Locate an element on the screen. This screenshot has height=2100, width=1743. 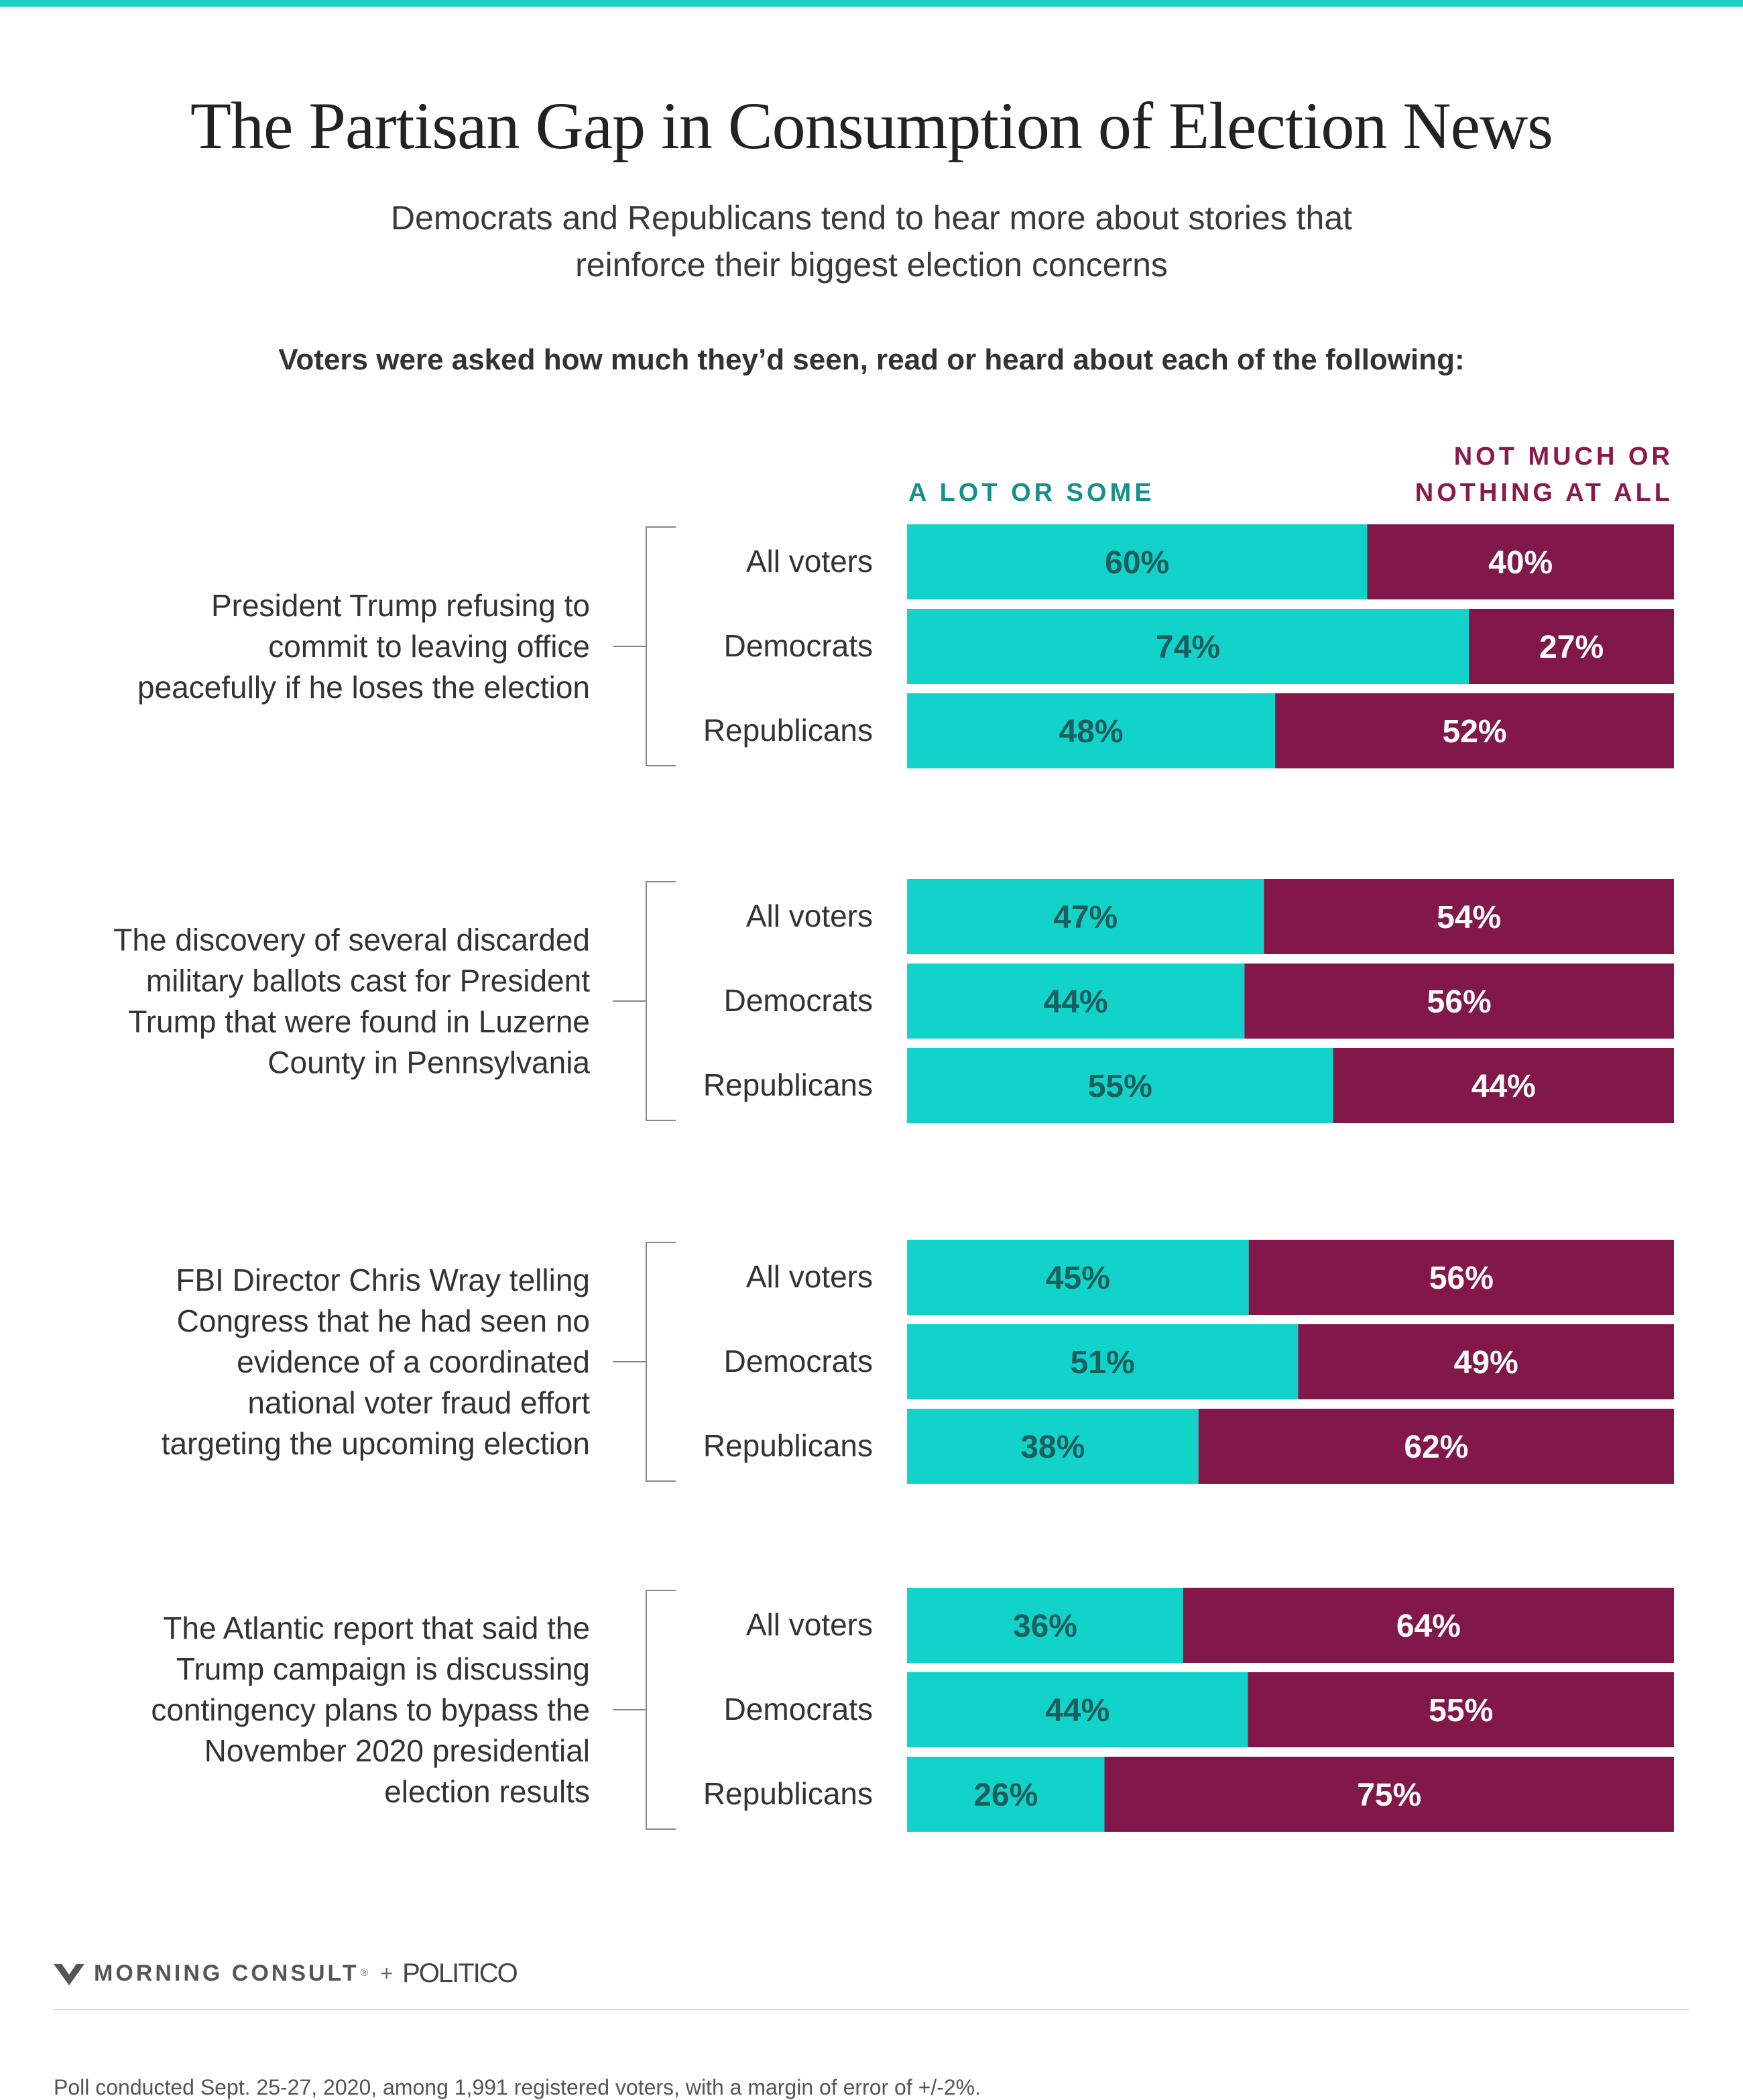
politico-wordmark: POLITICO is located at coordinates (460, 1973).